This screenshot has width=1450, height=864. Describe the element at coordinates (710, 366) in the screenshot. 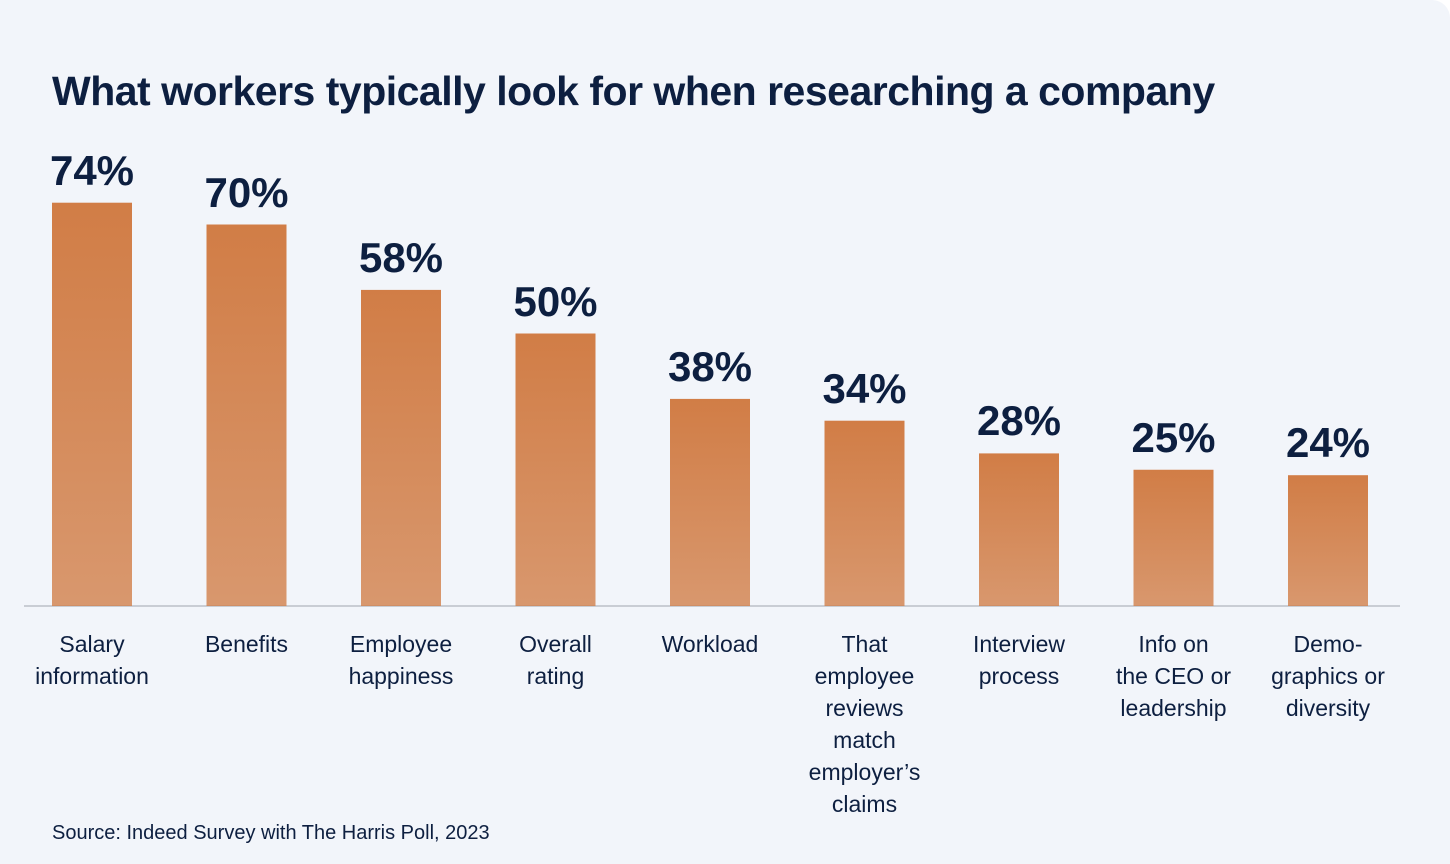

I see `value-label: 38%` at that location.